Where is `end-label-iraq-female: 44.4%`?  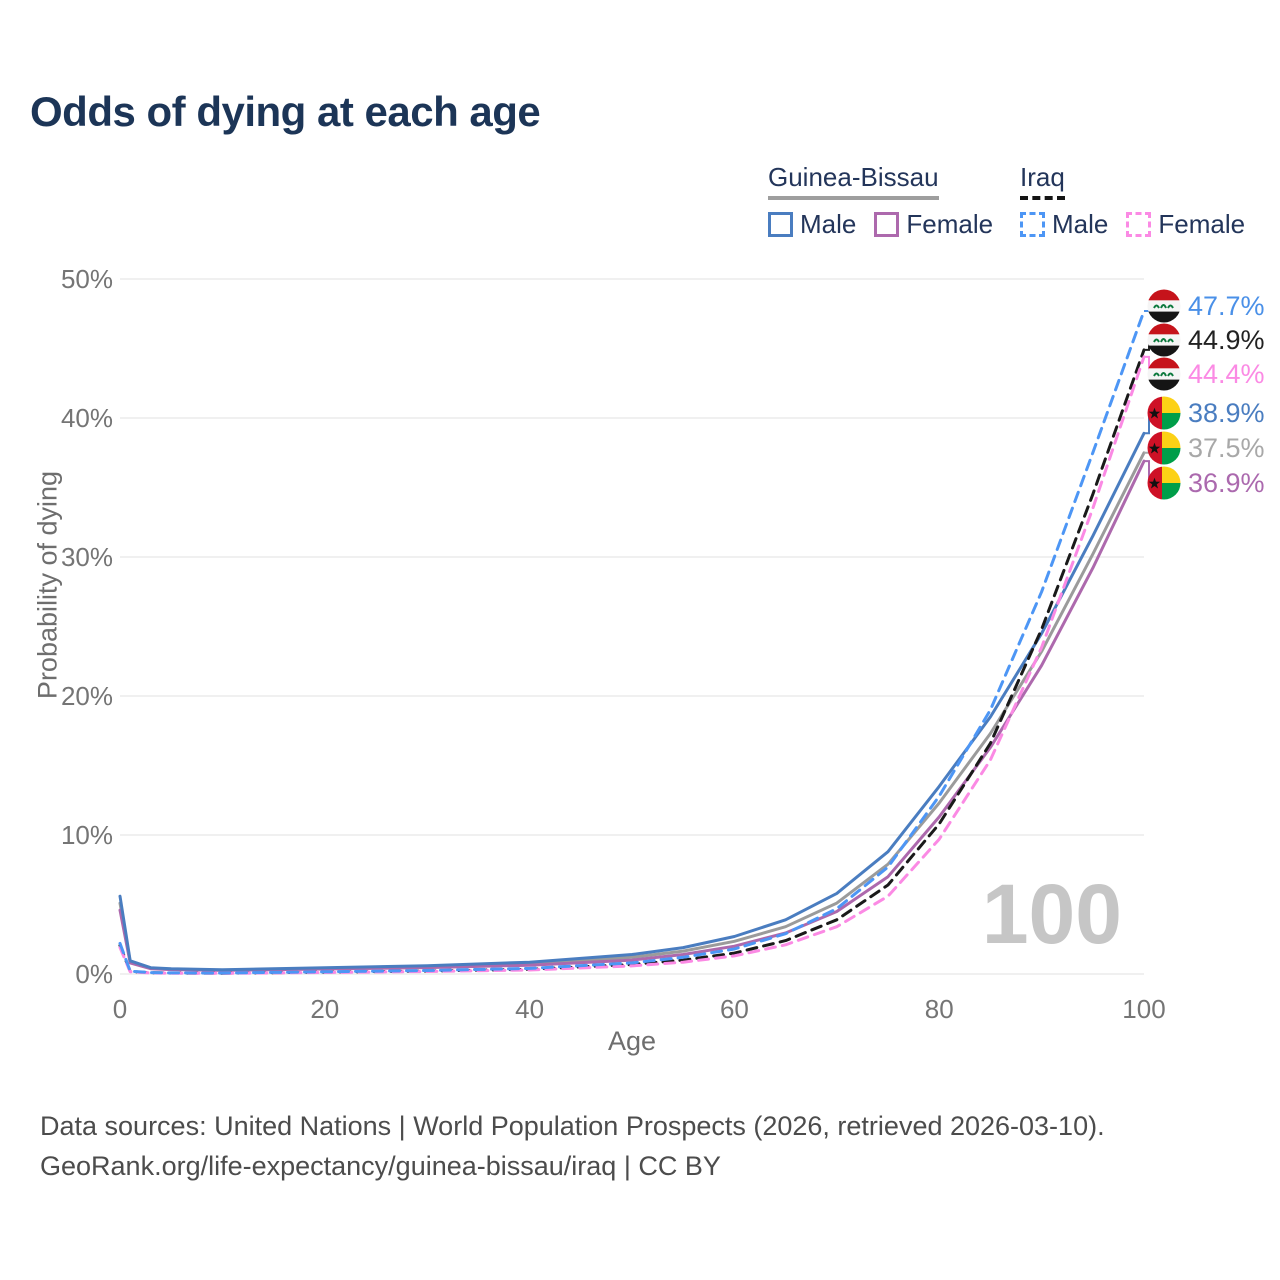 end-label-iraq-female: 44.4% is located at coordinates (1206, 374).